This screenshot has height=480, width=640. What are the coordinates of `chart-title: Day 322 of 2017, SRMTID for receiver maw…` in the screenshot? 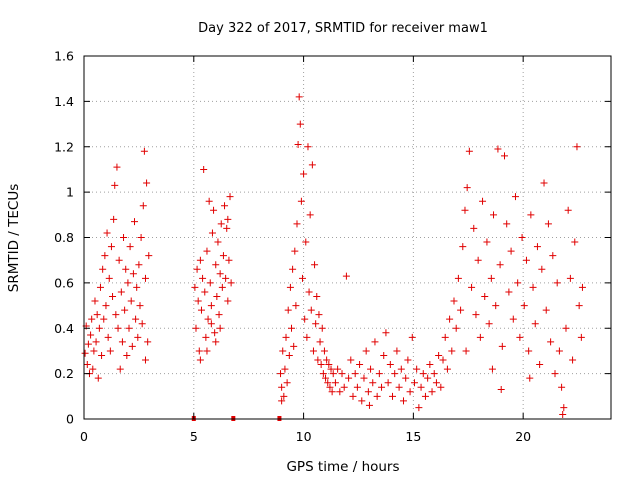 It's located at (343, 28).